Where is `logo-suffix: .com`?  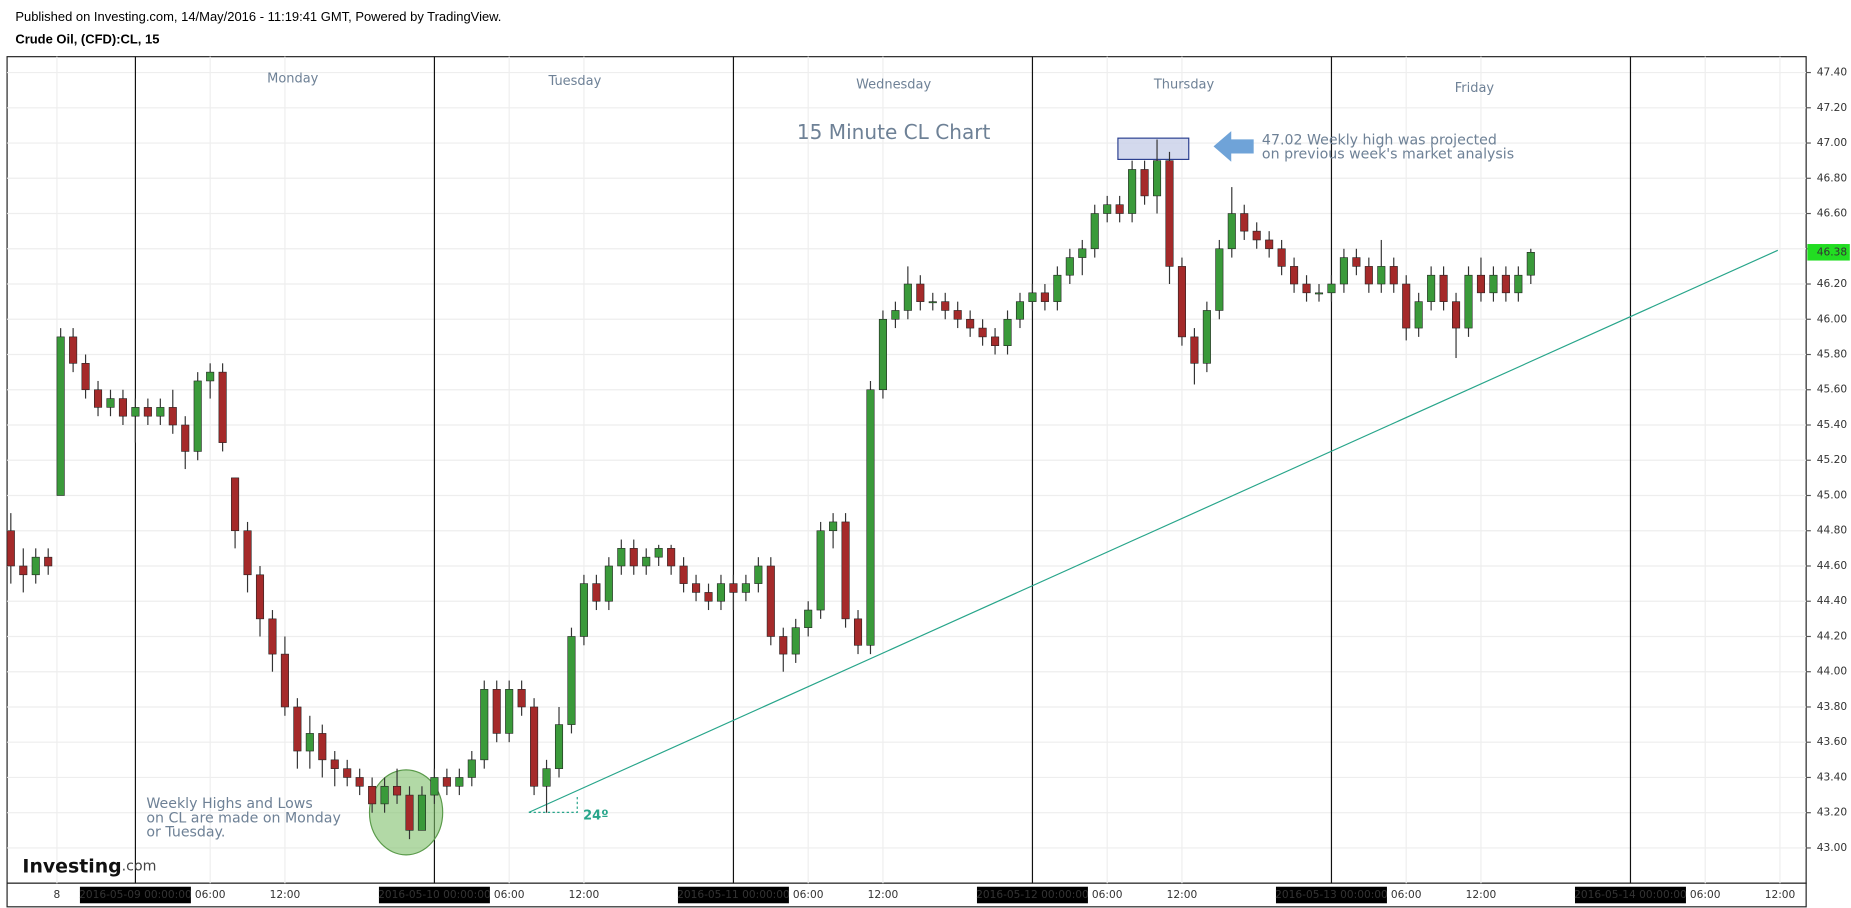
logo-suffix: .com is located at coordinates (139, 867).